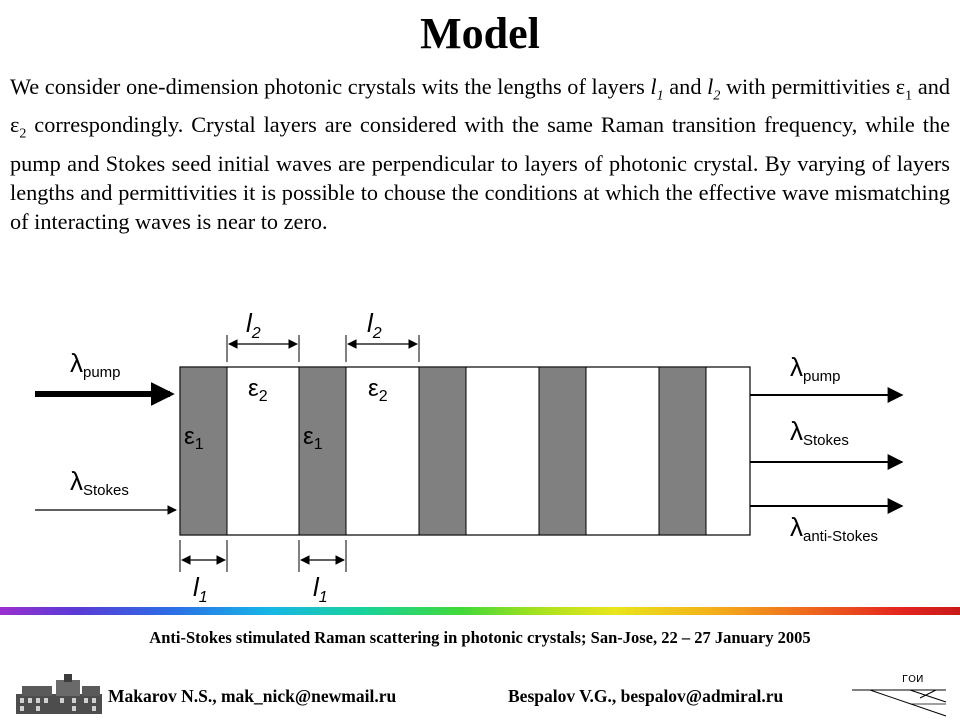 The width and height of the screenshot is (960, 720). What do you see at coordinates (480, 33) in the screenshot?
I see `slide-title: Model` at bounding box center [480, 33].